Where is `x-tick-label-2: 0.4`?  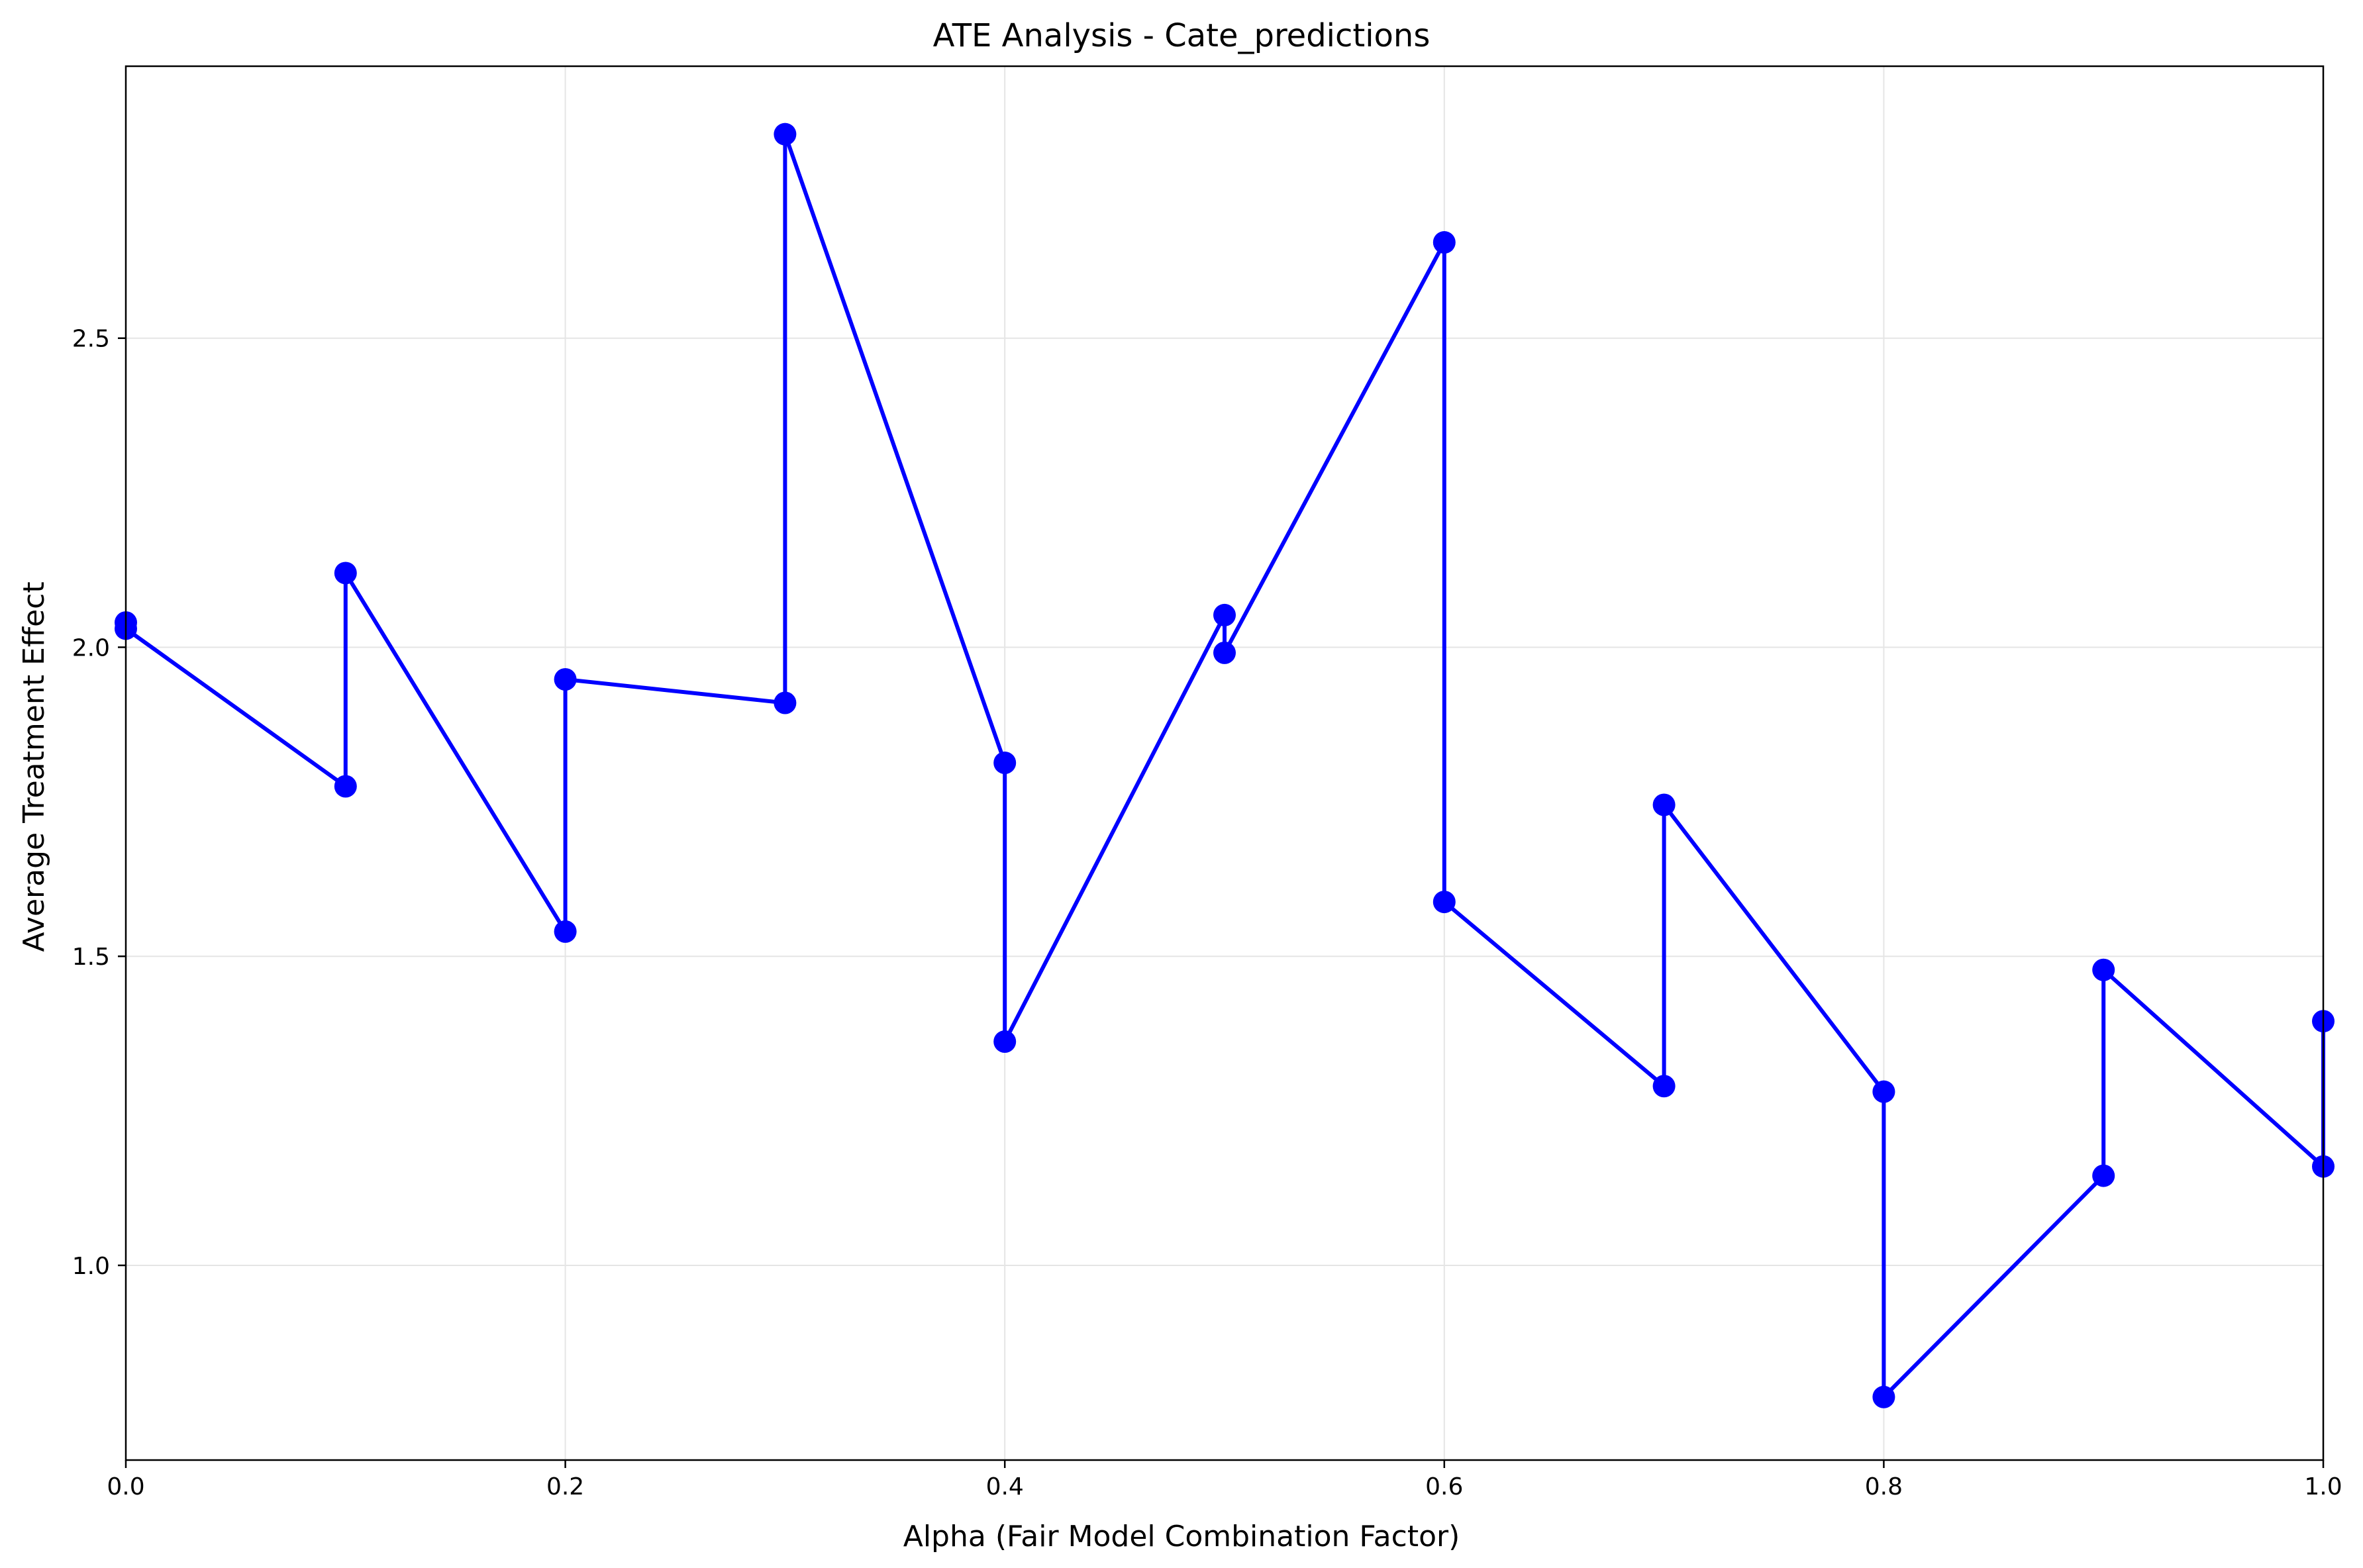
x-tick-label-2: 0.4 is located at coordinates (1005, 1486).